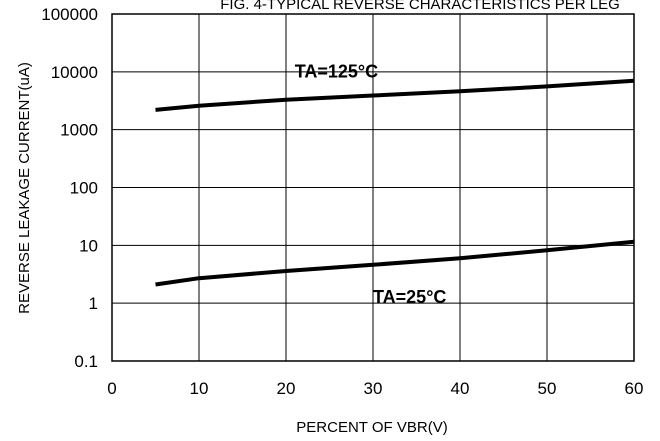 The height and width of the screenshot is (441, 660). What do you see at coordinates (371, 427) in the screenshot?
I see `x-axis-label: PERCENT OF VBR(V)` at bounding box center [371, 427].